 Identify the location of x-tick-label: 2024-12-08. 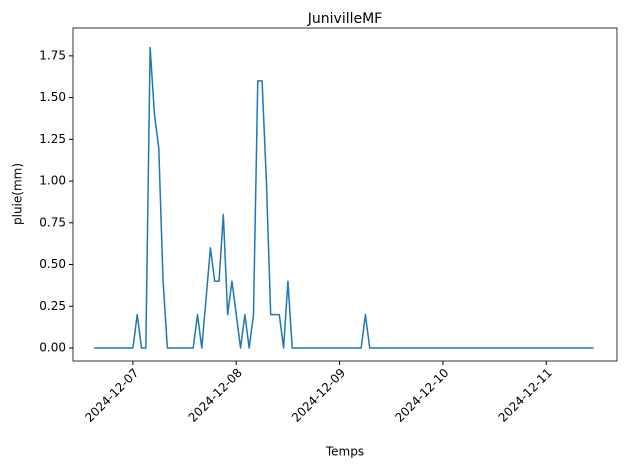
(215, 395).